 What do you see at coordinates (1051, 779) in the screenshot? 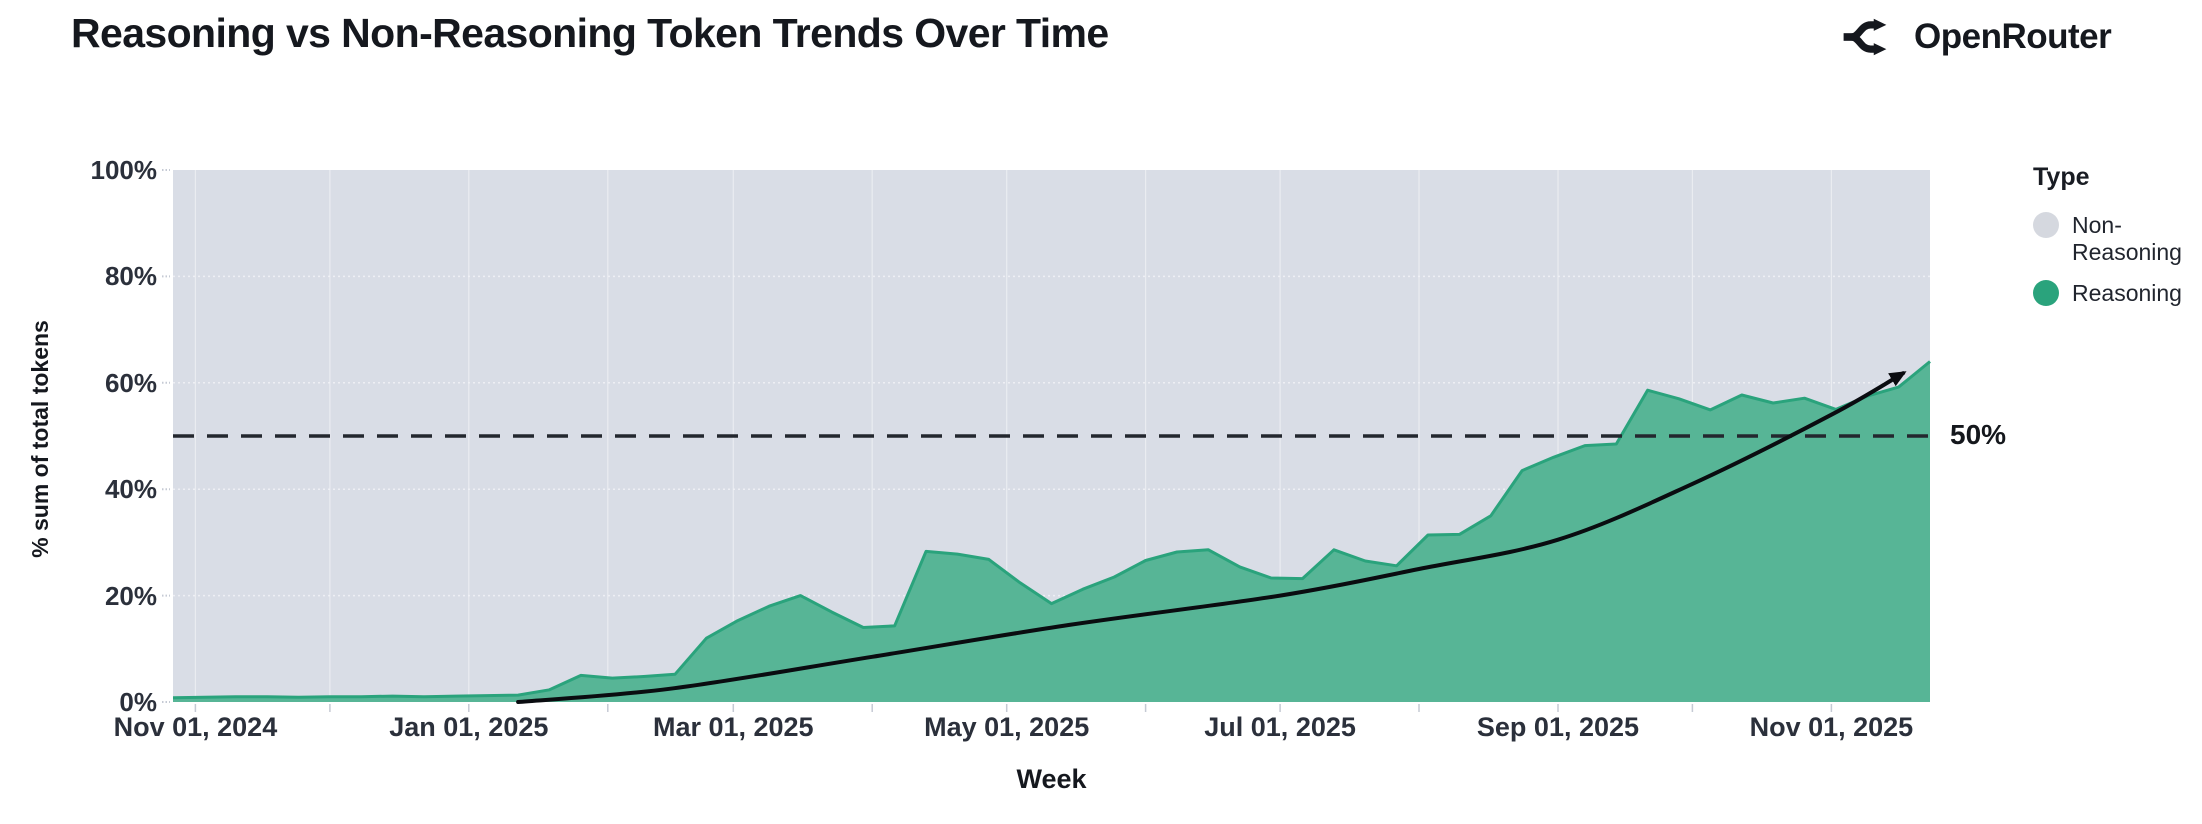
I see `x-axis-title: Week` at bounding box center [1051, 779].